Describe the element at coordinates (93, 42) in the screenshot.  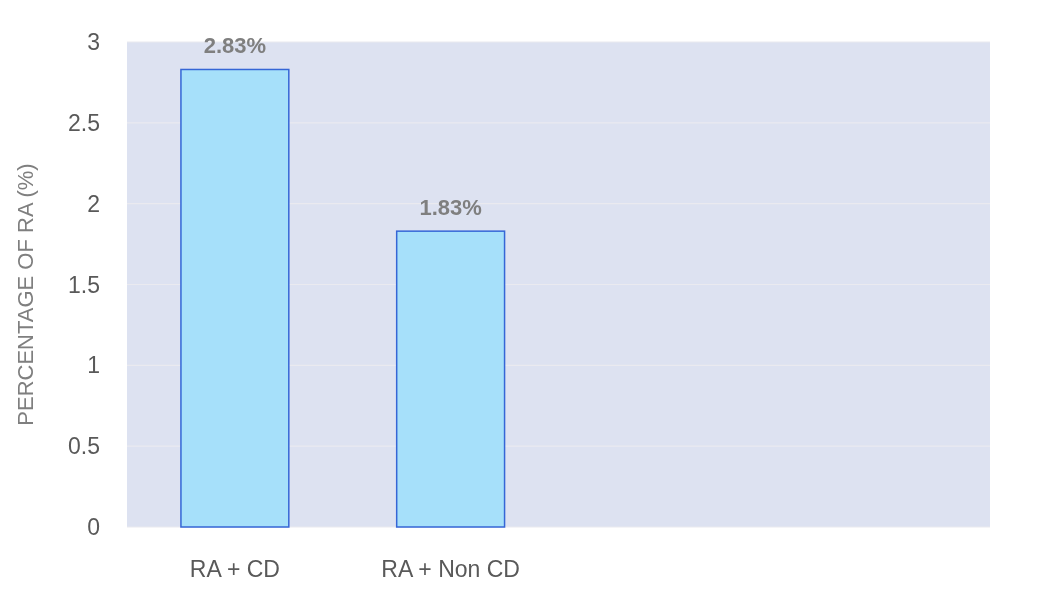
I see `y-tick-label: 3` at that location.